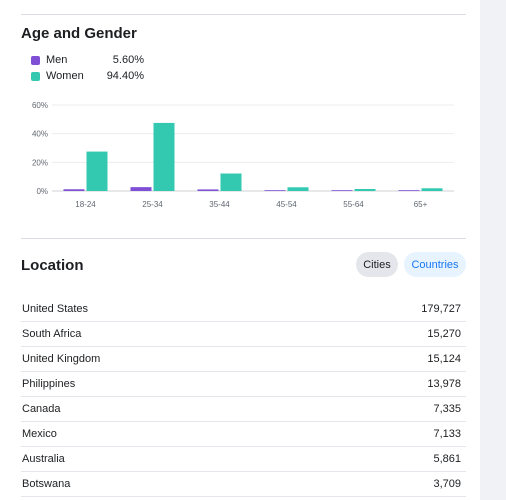  I want to click on gender-legend: Men 5.60% Women 94.40%, so click(87, 68).